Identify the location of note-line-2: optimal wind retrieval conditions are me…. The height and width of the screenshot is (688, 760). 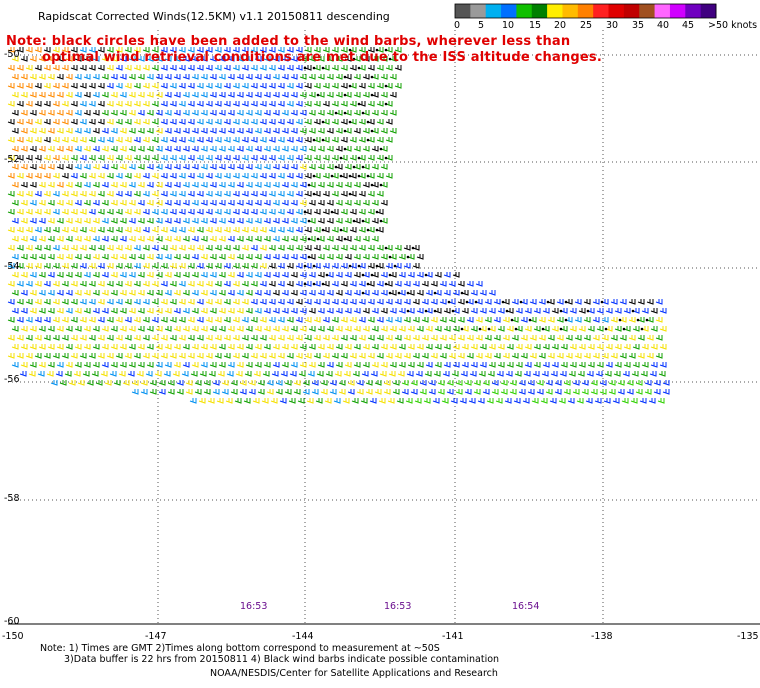
(322, 57).